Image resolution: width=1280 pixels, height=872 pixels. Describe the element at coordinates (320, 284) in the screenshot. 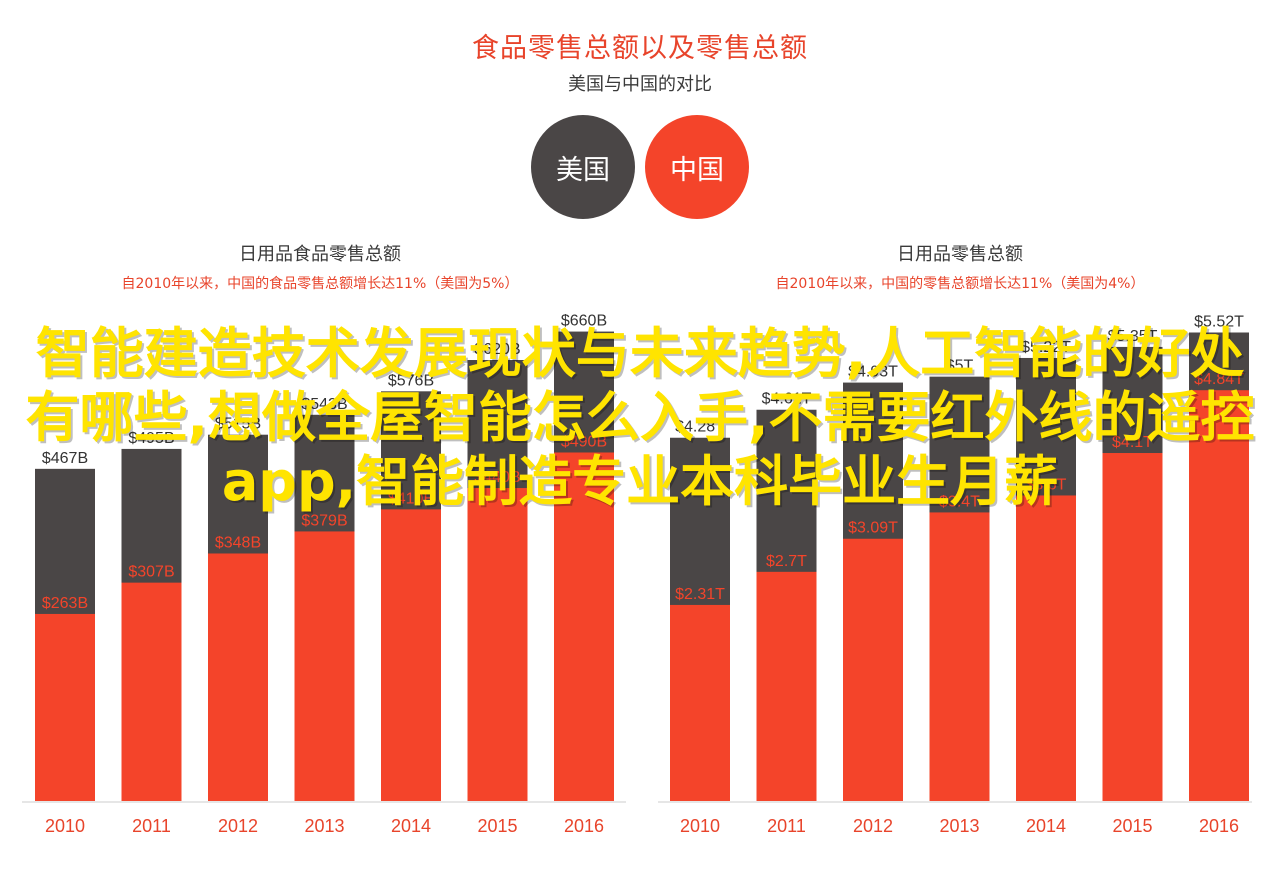

I see `left-panel-note: 自2010年以来，中国的食品零售总额增长达11%（美国为5%）` at that location.